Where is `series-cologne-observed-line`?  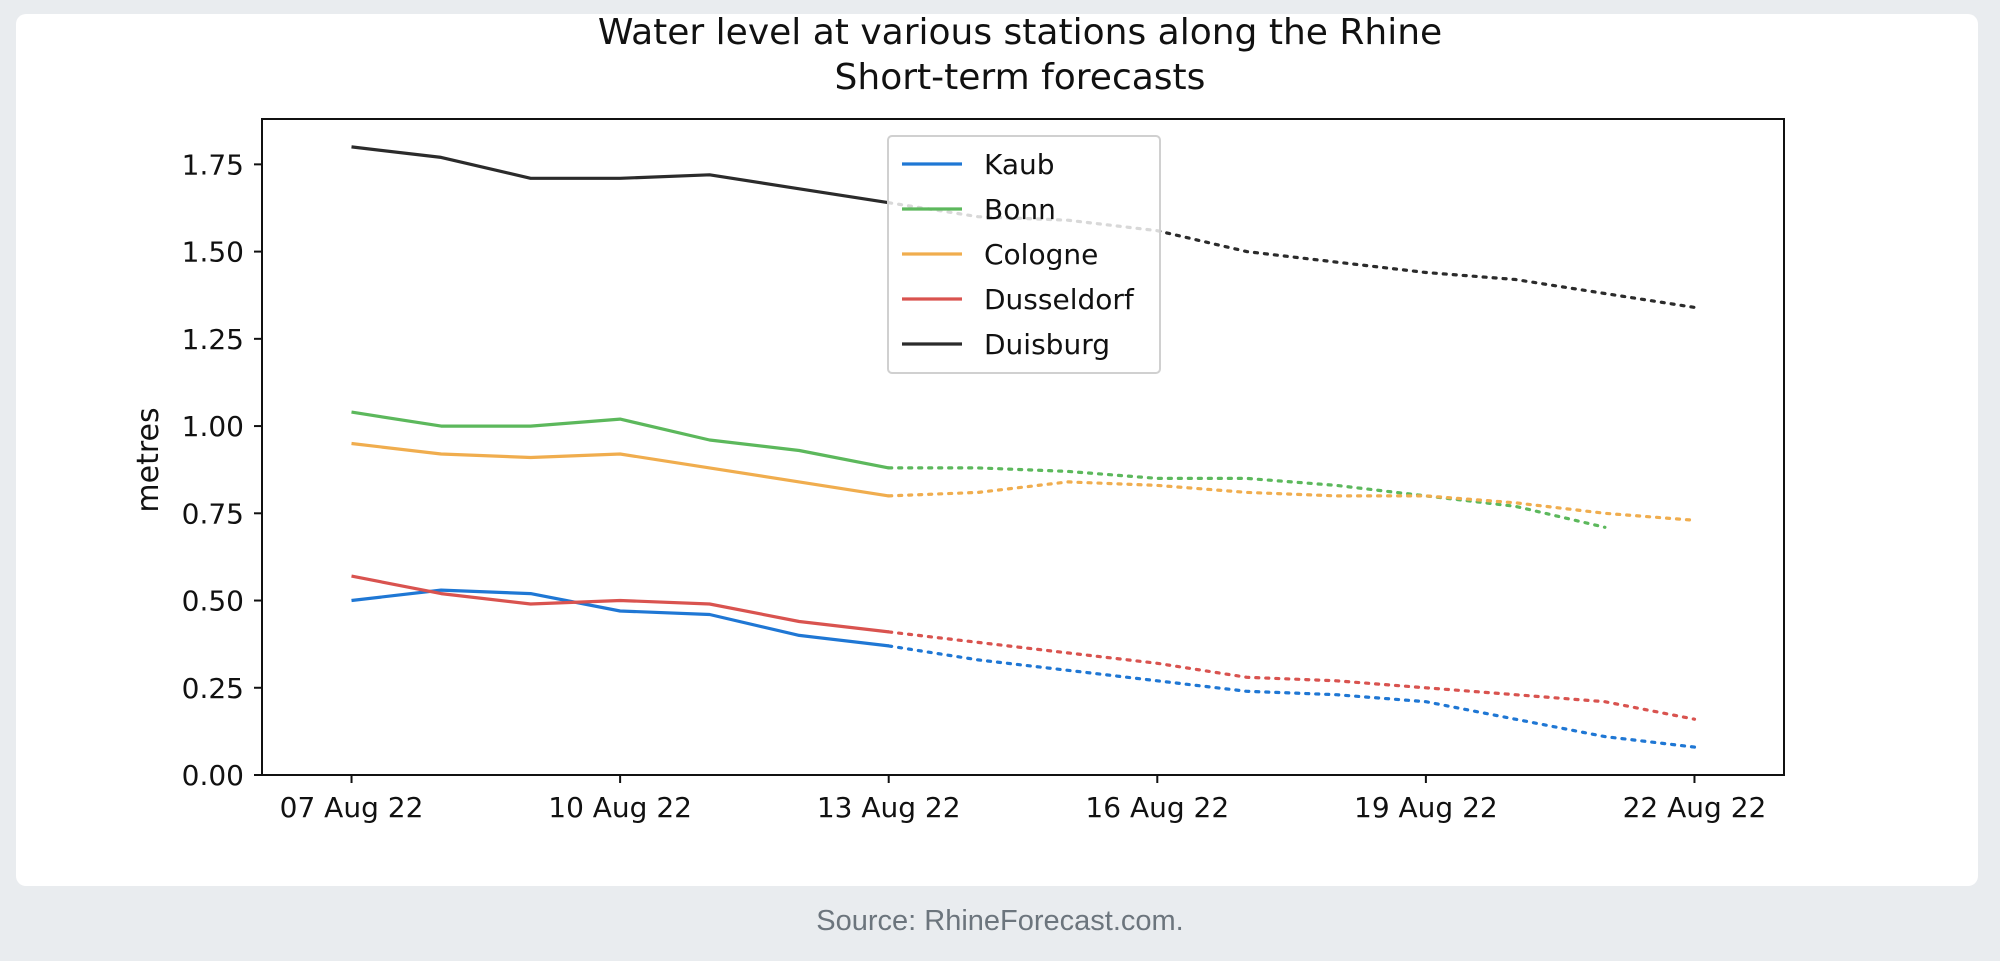 series-cologne-observed-line is located at coordinates (620, 469).